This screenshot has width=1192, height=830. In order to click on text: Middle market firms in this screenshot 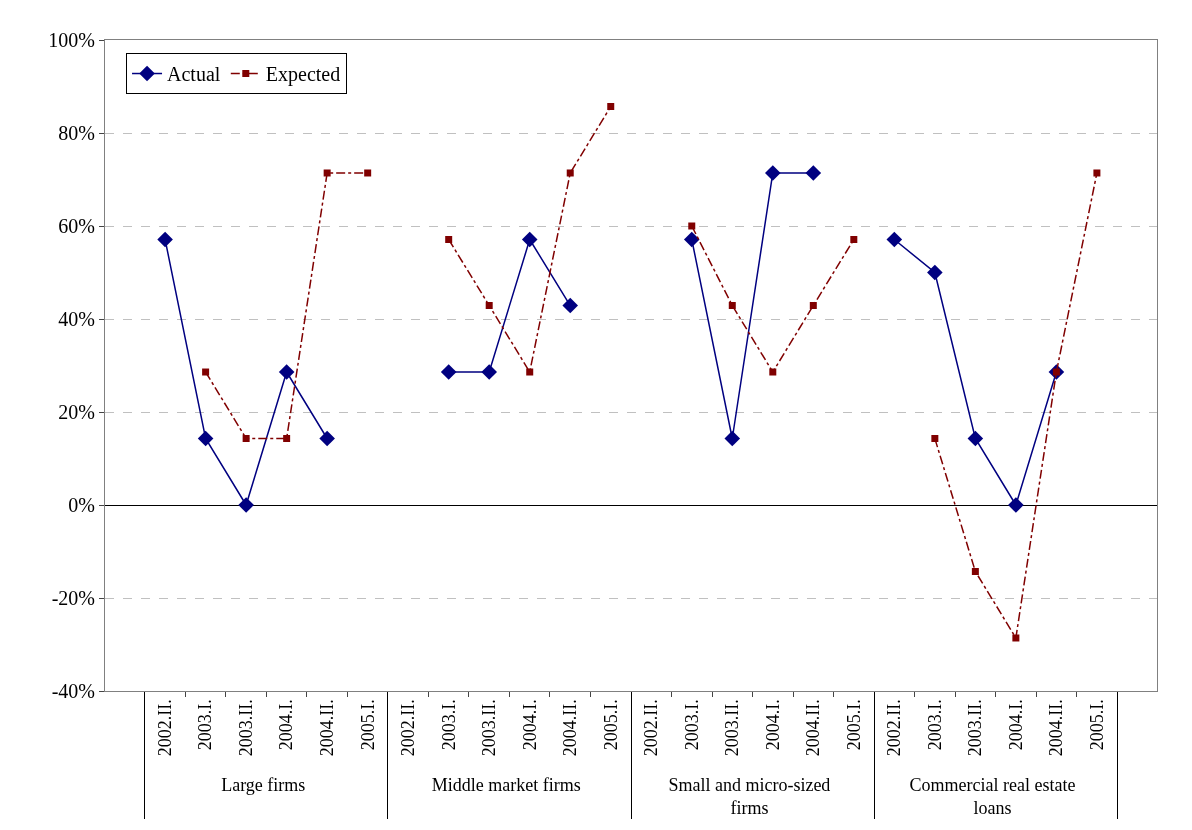, I will do `click(506, 784)`.